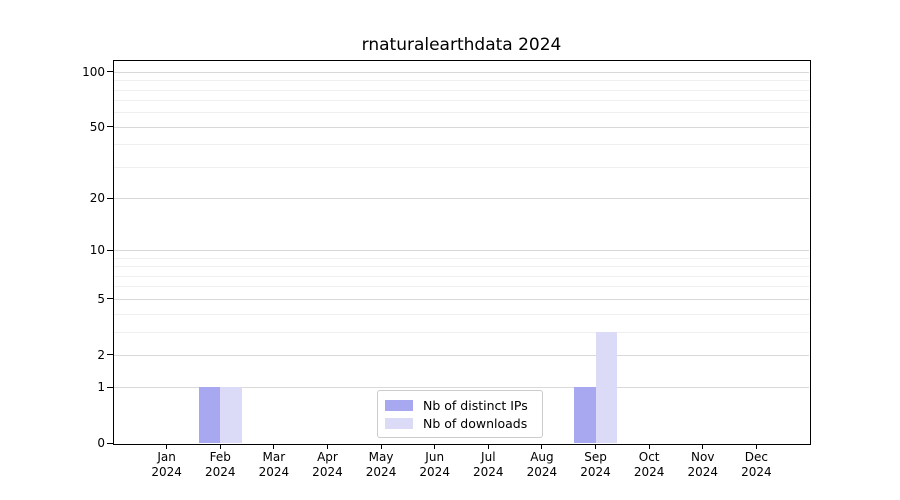  Describe the element at coordinates (460, 414) in the screenshot. I see `legend: Nb of distinct IPs Nb of downloads` at that location.